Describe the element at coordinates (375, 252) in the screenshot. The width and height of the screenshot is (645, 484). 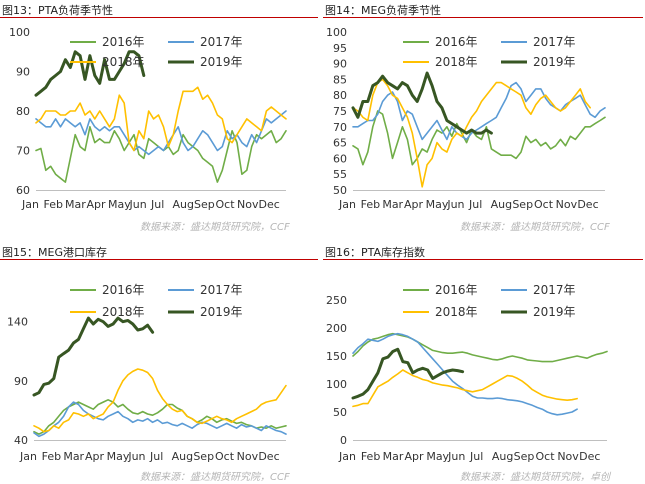
I see `chart-title-pta-inventory-index: 图16：PTA库存指数` at that location.